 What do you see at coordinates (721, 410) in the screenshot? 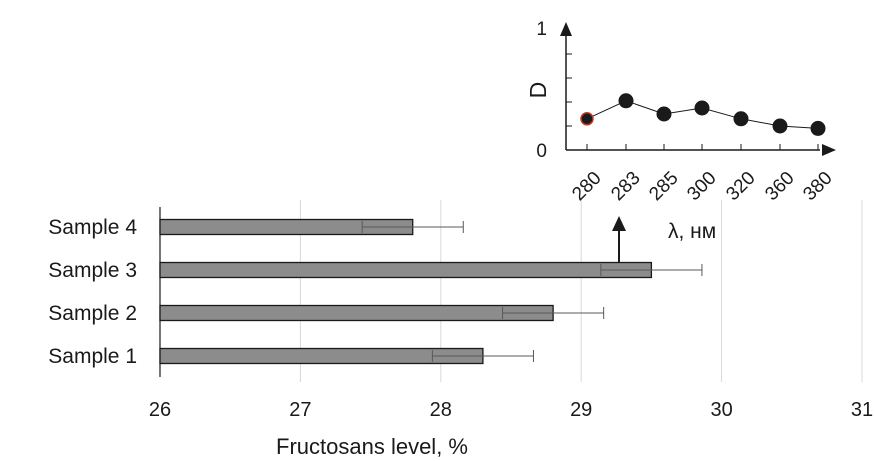
I see `x-tick-label: 30` at bounding box center [721, 410].